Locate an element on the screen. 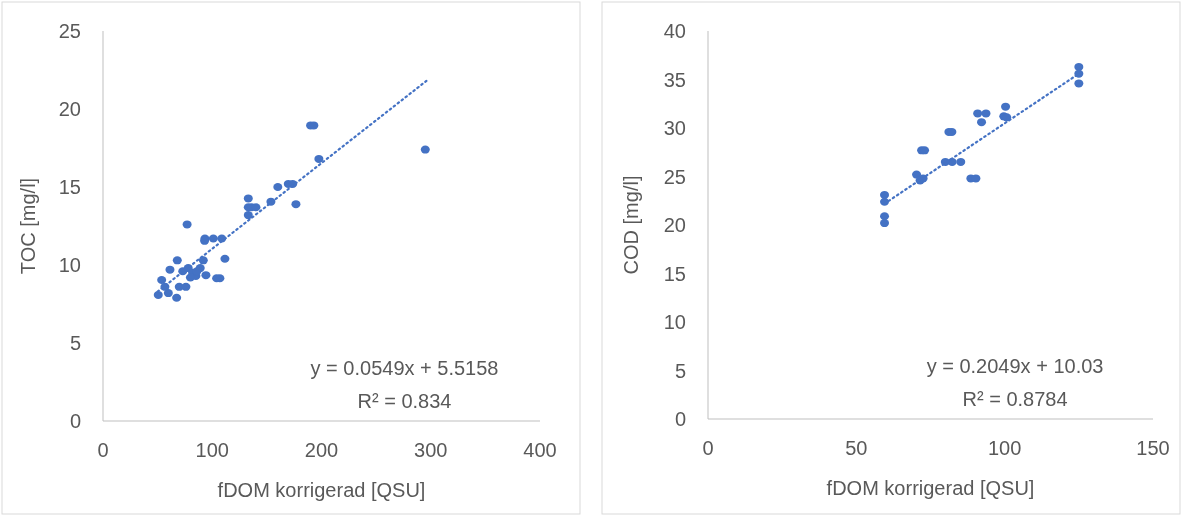 The height and width of the screenshot is (518, 1183). y-tick-label: 30 is located at coordinates (674, 128).